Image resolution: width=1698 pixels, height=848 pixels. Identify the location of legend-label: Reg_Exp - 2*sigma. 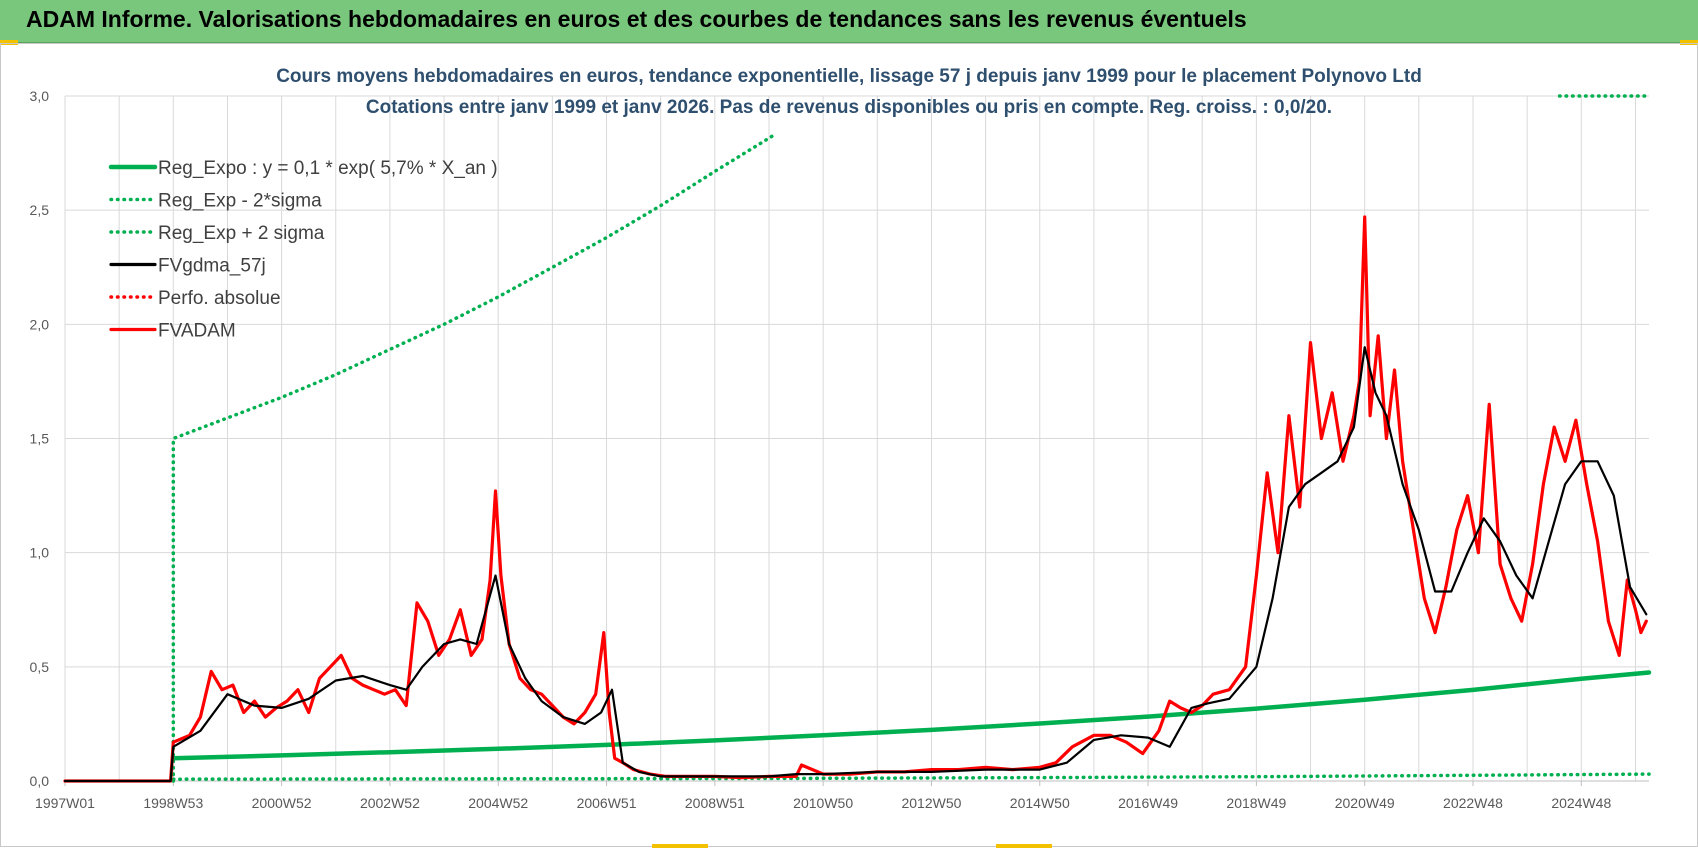
(240, 201).